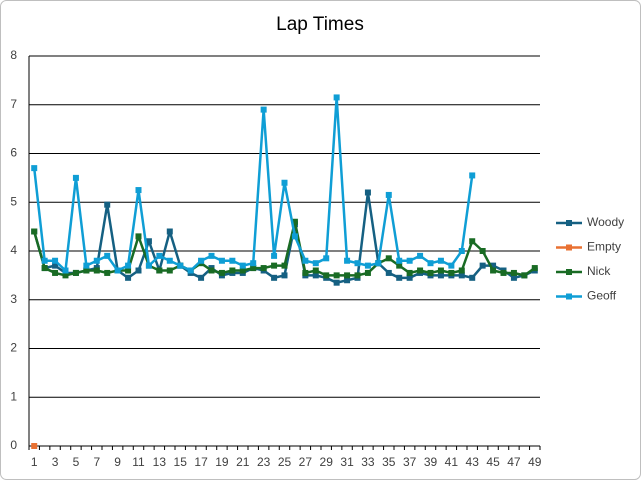 The height and width of the screenshot is (480, 641). I want to click on x-tick-label: 27, so click(306, 462).